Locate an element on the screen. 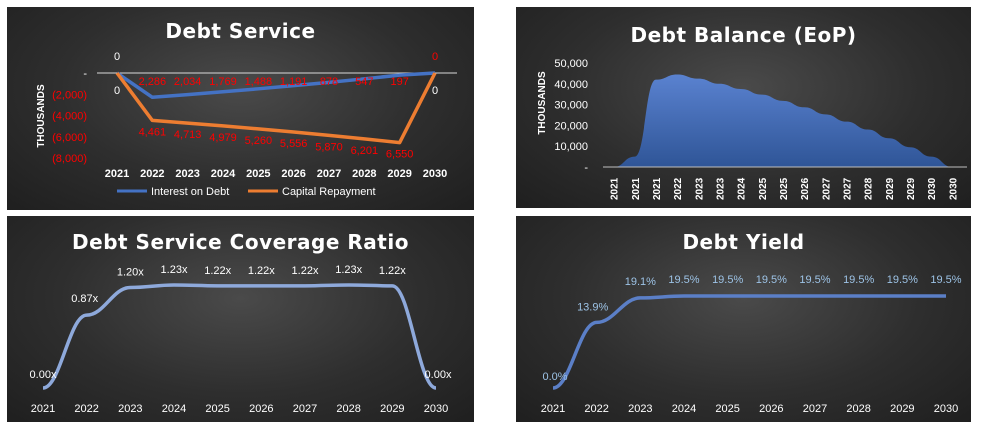 The height and width of the screenshot is (439, 994). series-line-repayment is located at coordinates (276, 108).